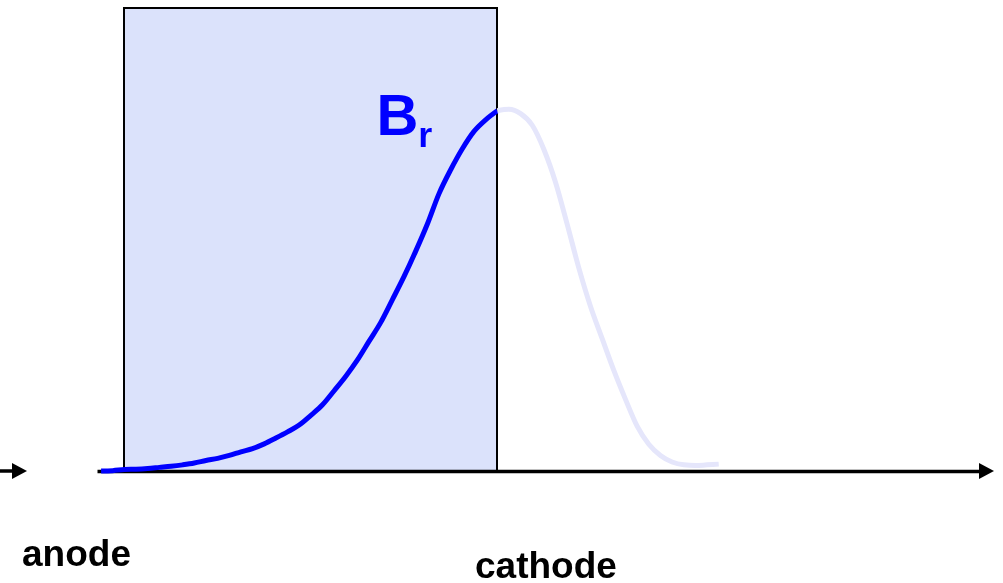  I want to click on series-label: B$_{r}$, so click(404, 118).